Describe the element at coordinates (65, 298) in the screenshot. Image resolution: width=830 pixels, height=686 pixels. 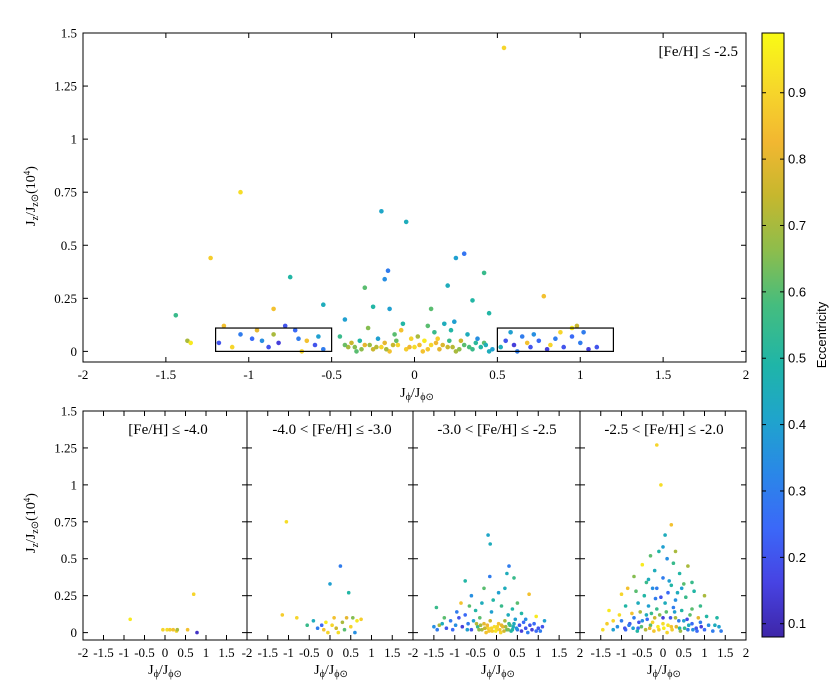
I see `main-ytick-label-1: 0.25` at that location.